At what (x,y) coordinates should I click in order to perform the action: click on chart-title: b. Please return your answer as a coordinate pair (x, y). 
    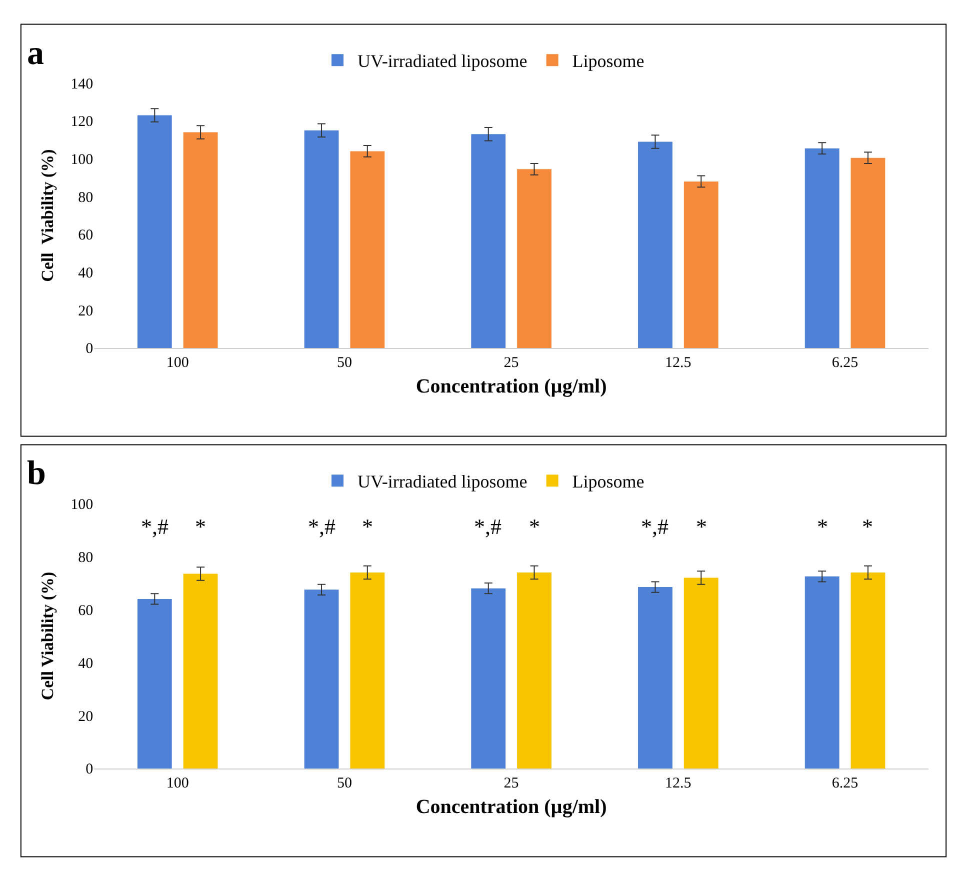
    Looking at the image, I should click on (36, 473).